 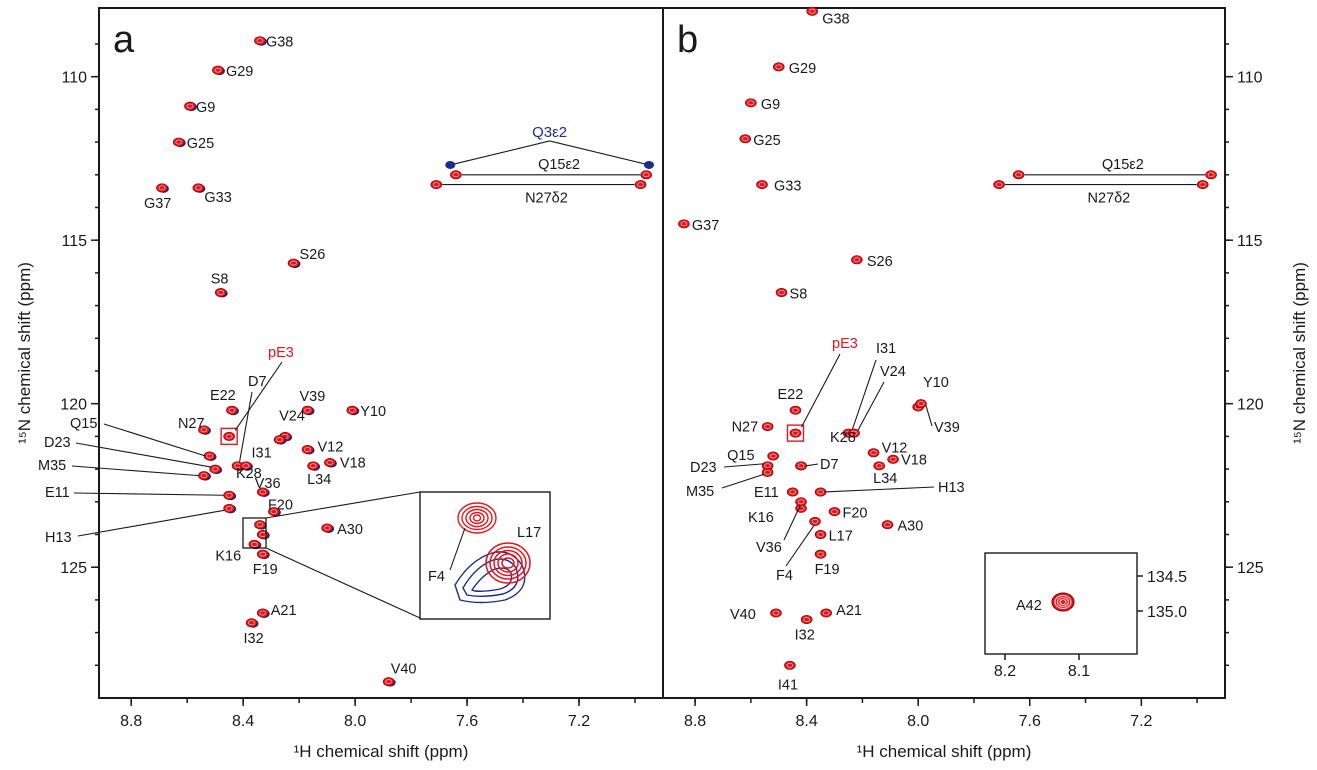 What do you see at coordinates (352, 410) in the screenshot?
I see `peak-Y10` at bounding box center [352, 410].